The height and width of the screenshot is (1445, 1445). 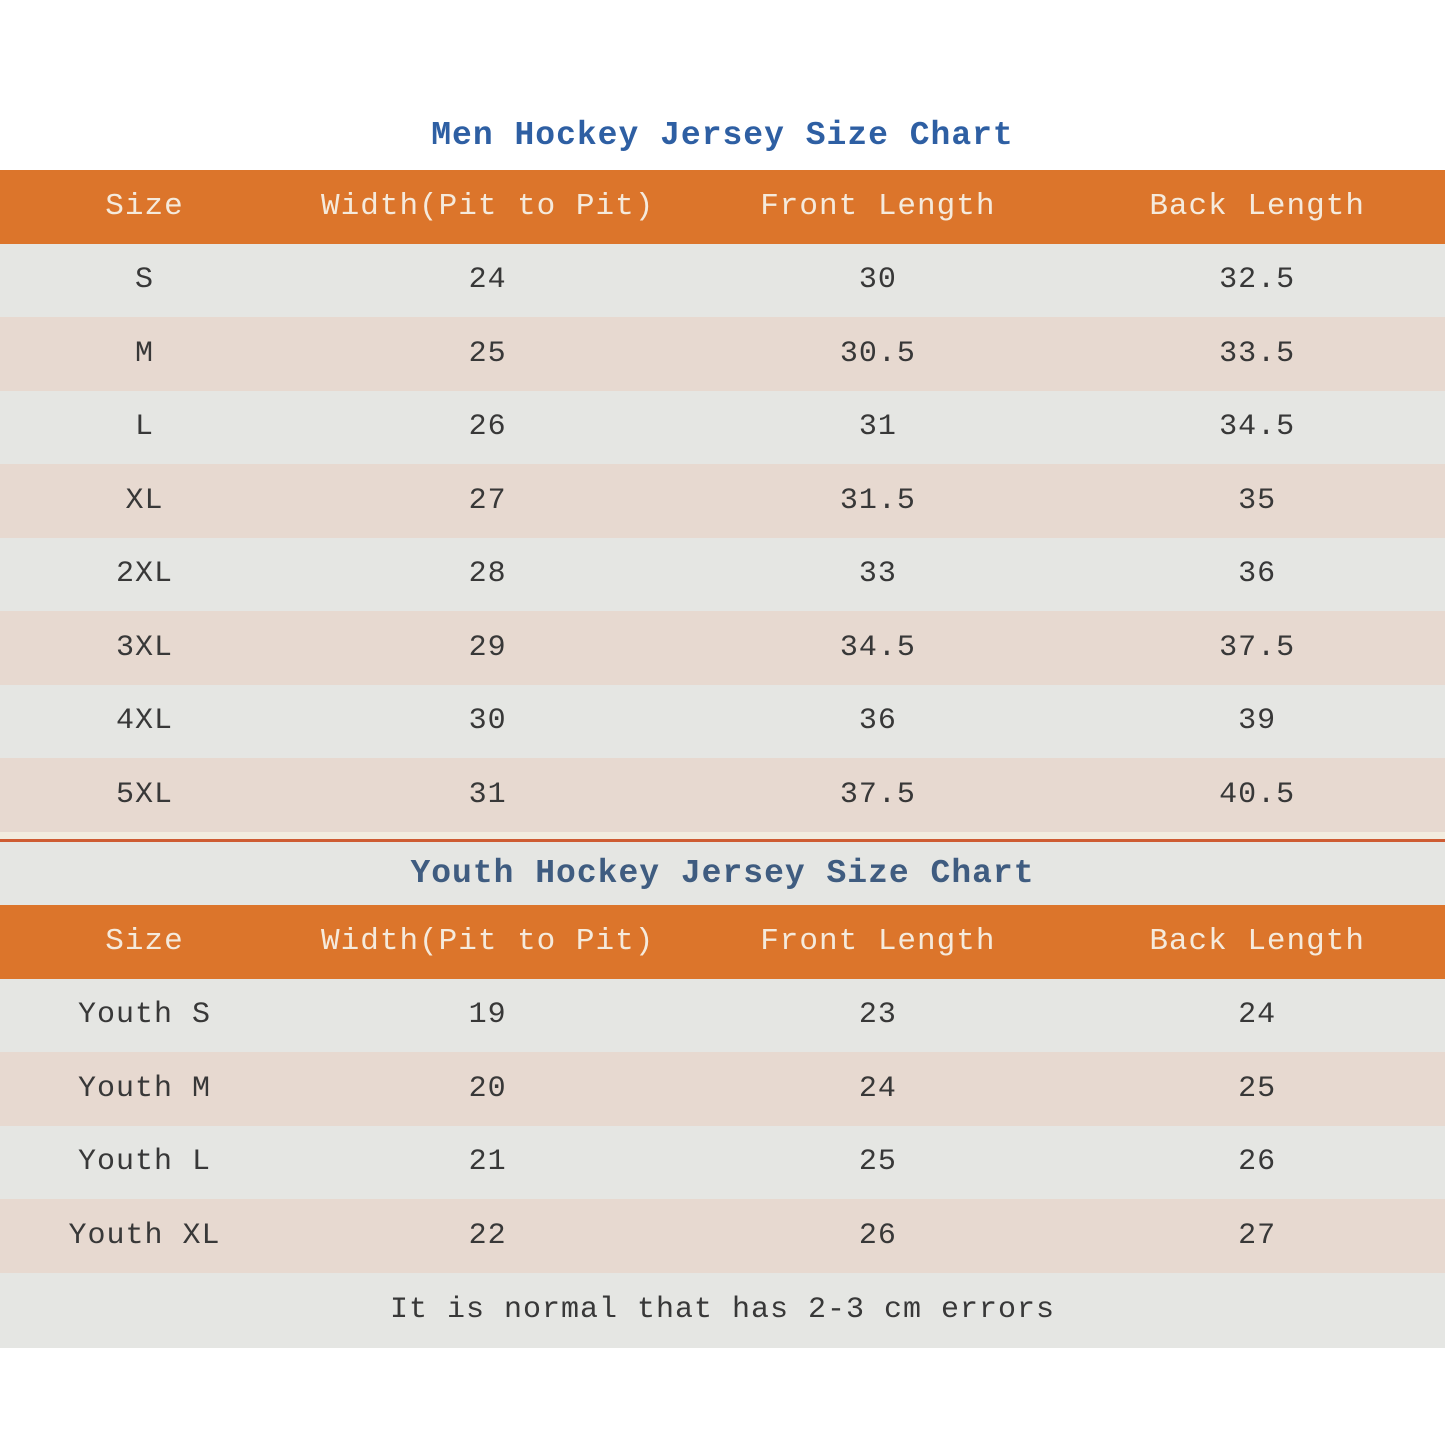 What do you see at coordinates (877, 647) in the screenshot?
I see `front-length-cell: 34.5` at bounding box center [877, 647].